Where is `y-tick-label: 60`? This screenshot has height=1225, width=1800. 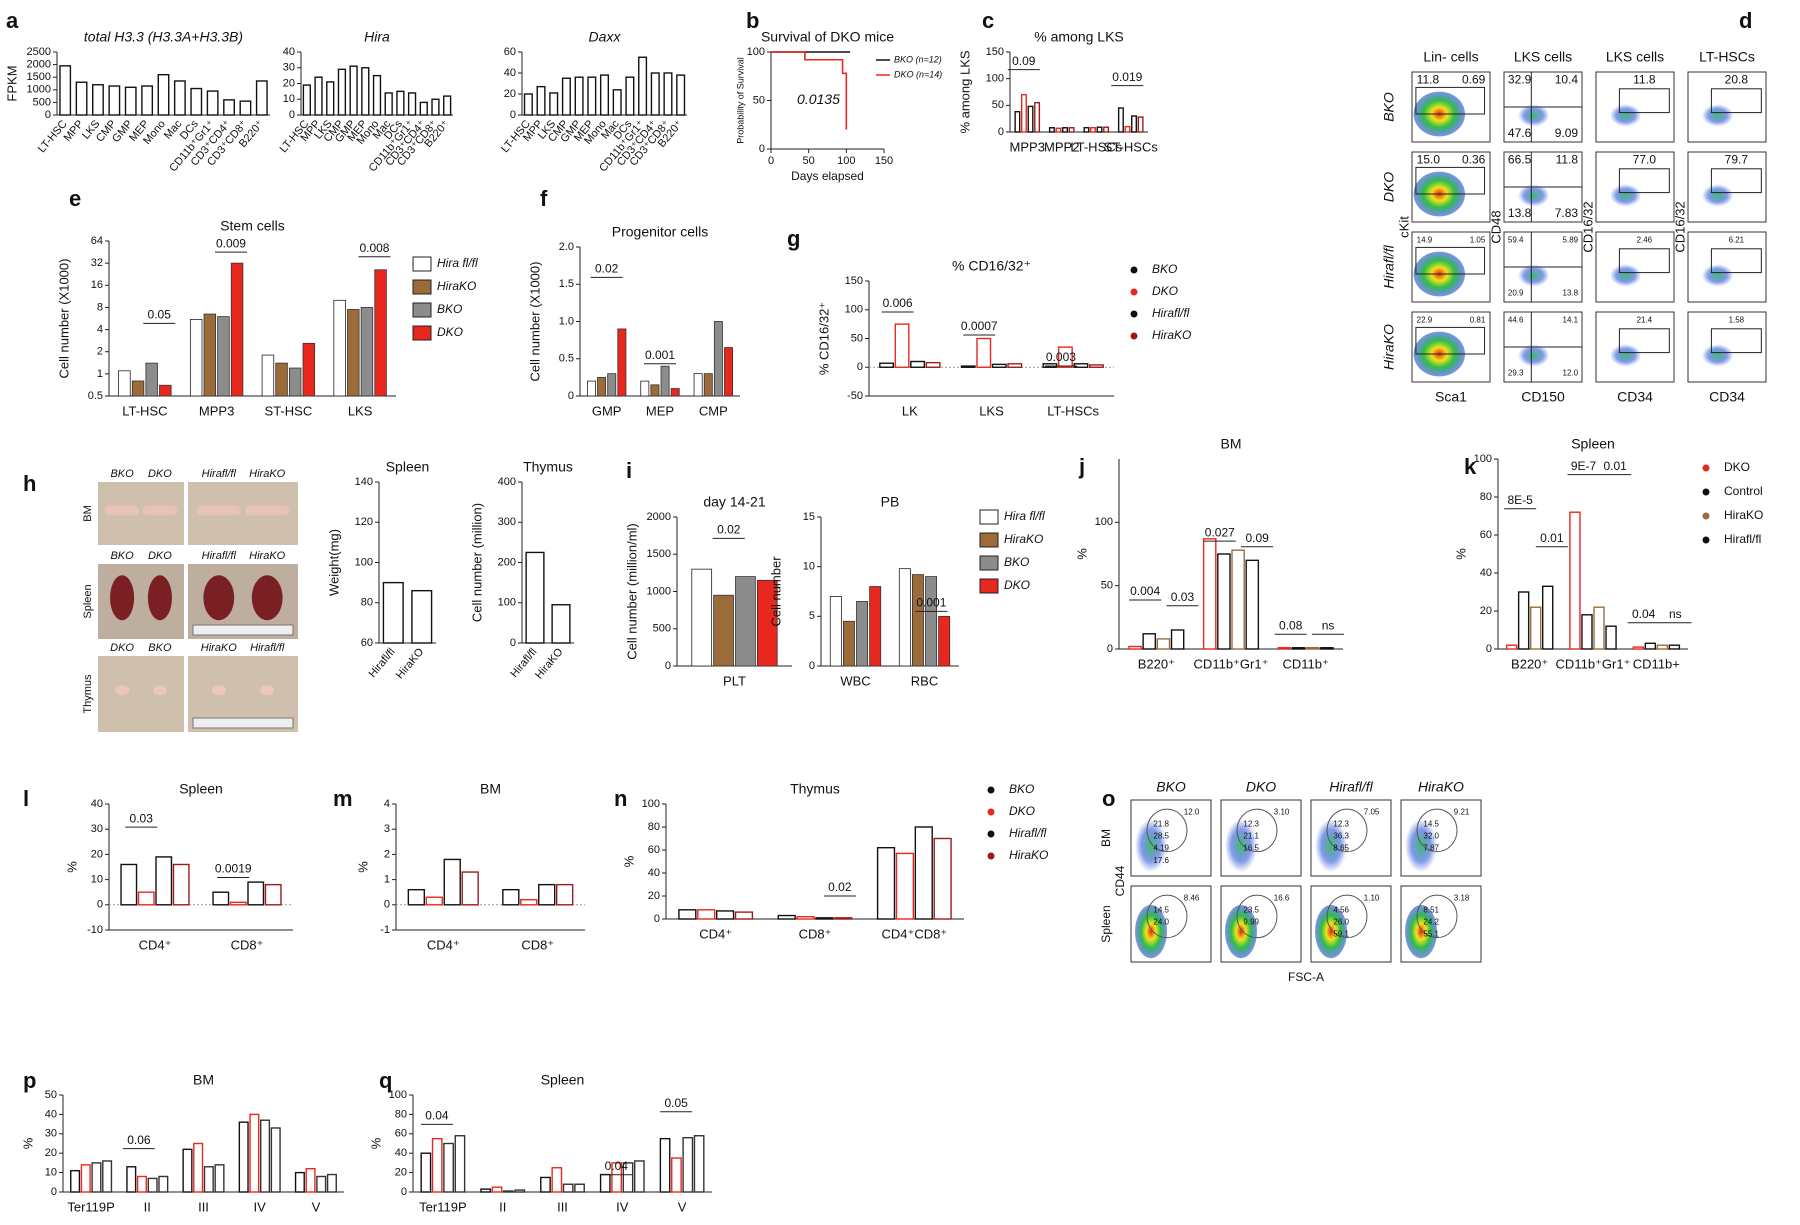
y-tick-label: 60 is located at coordinates (1486, 535).